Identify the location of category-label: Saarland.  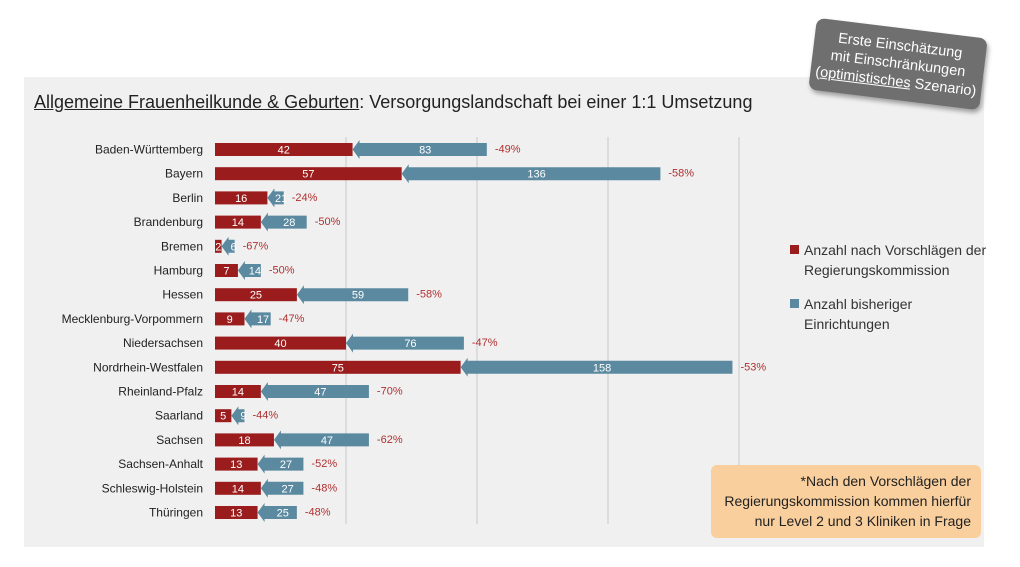
(179, 416).